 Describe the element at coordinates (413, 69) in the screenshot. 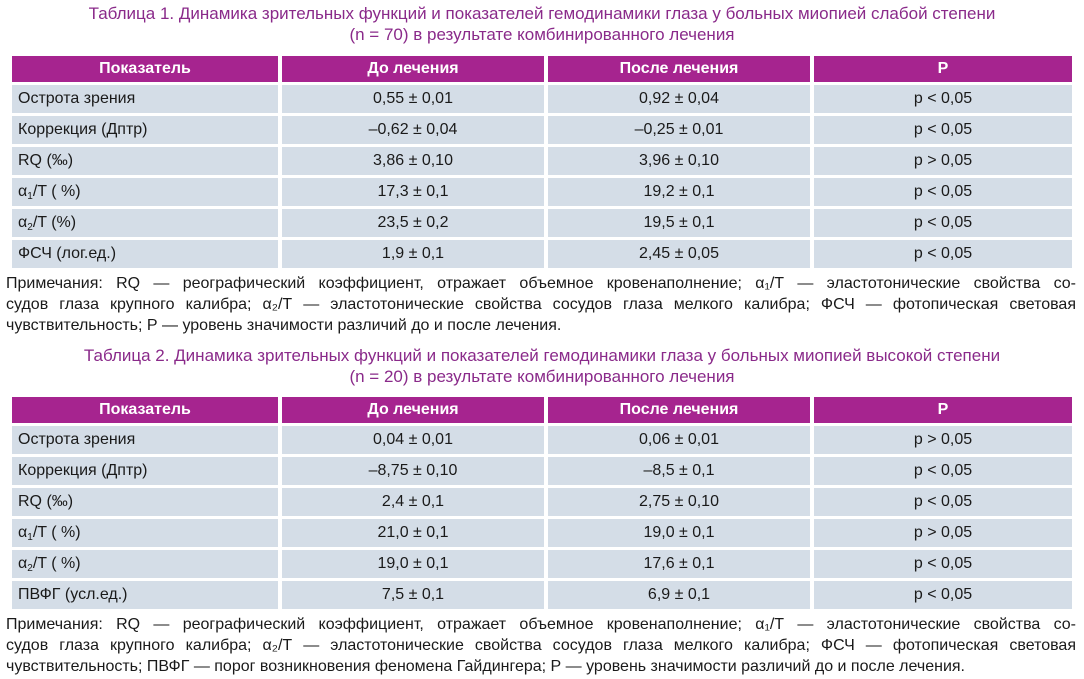

I see `table1-header-before: До лечения` at that location.